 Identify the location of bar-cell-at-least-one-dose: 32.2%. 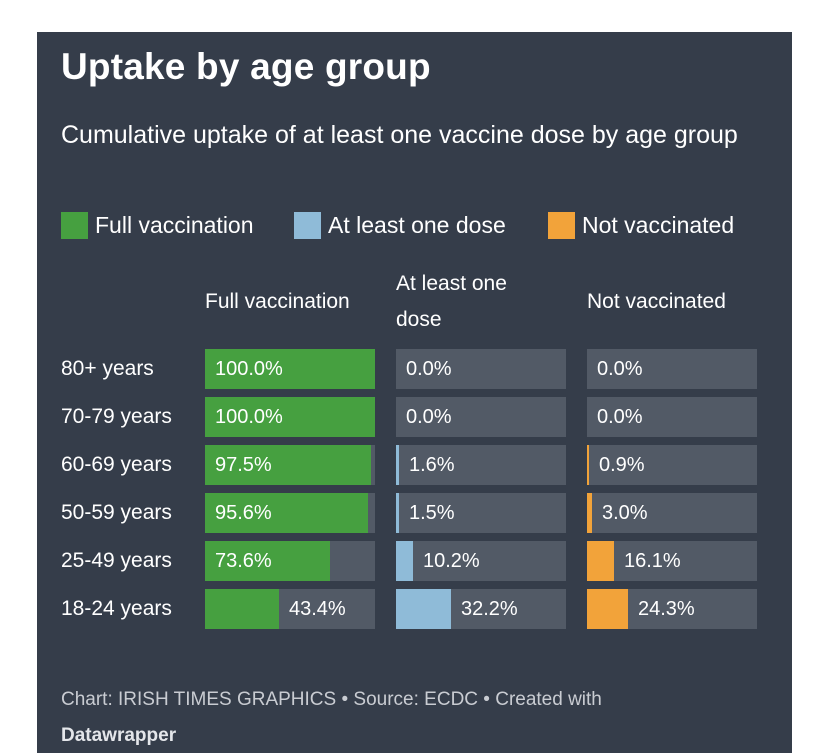
(481, 609).